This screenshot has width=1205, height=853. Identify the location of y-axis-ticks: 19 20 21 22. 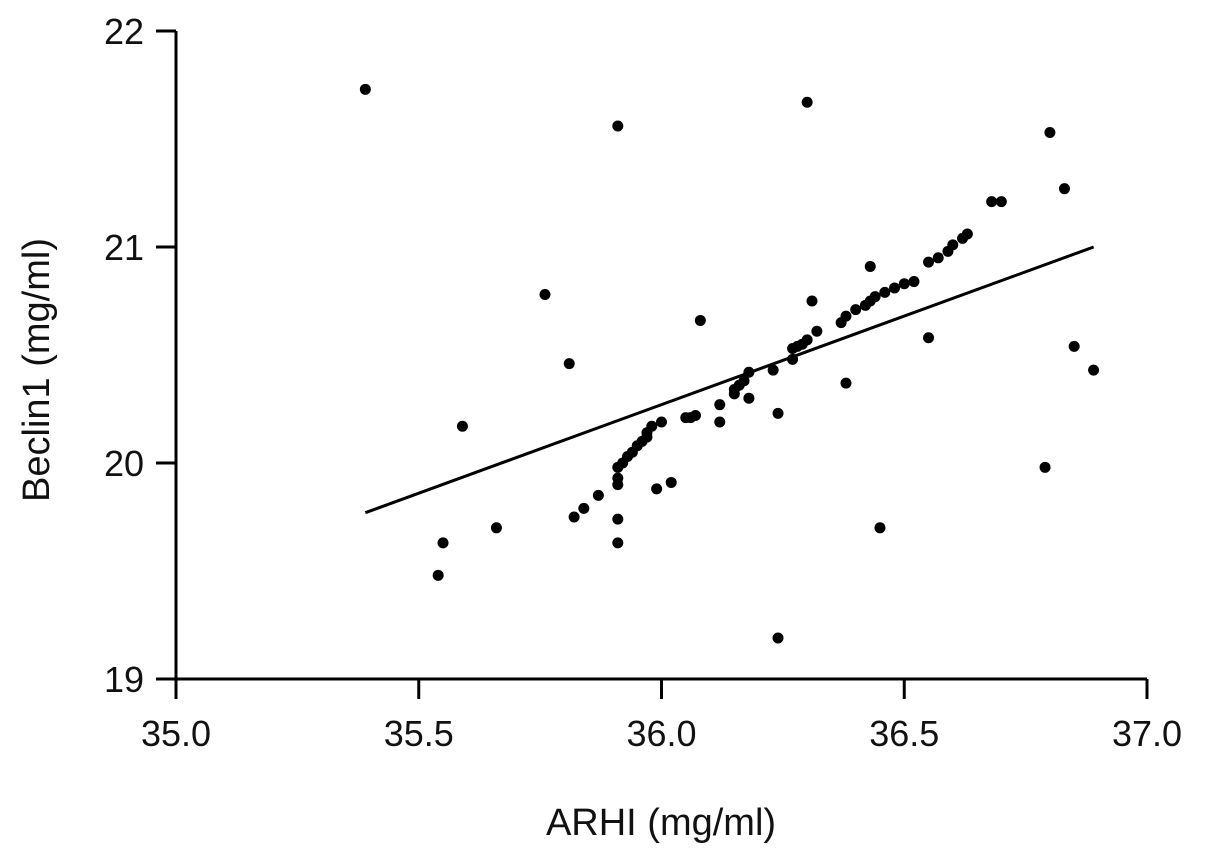
(140, 355).